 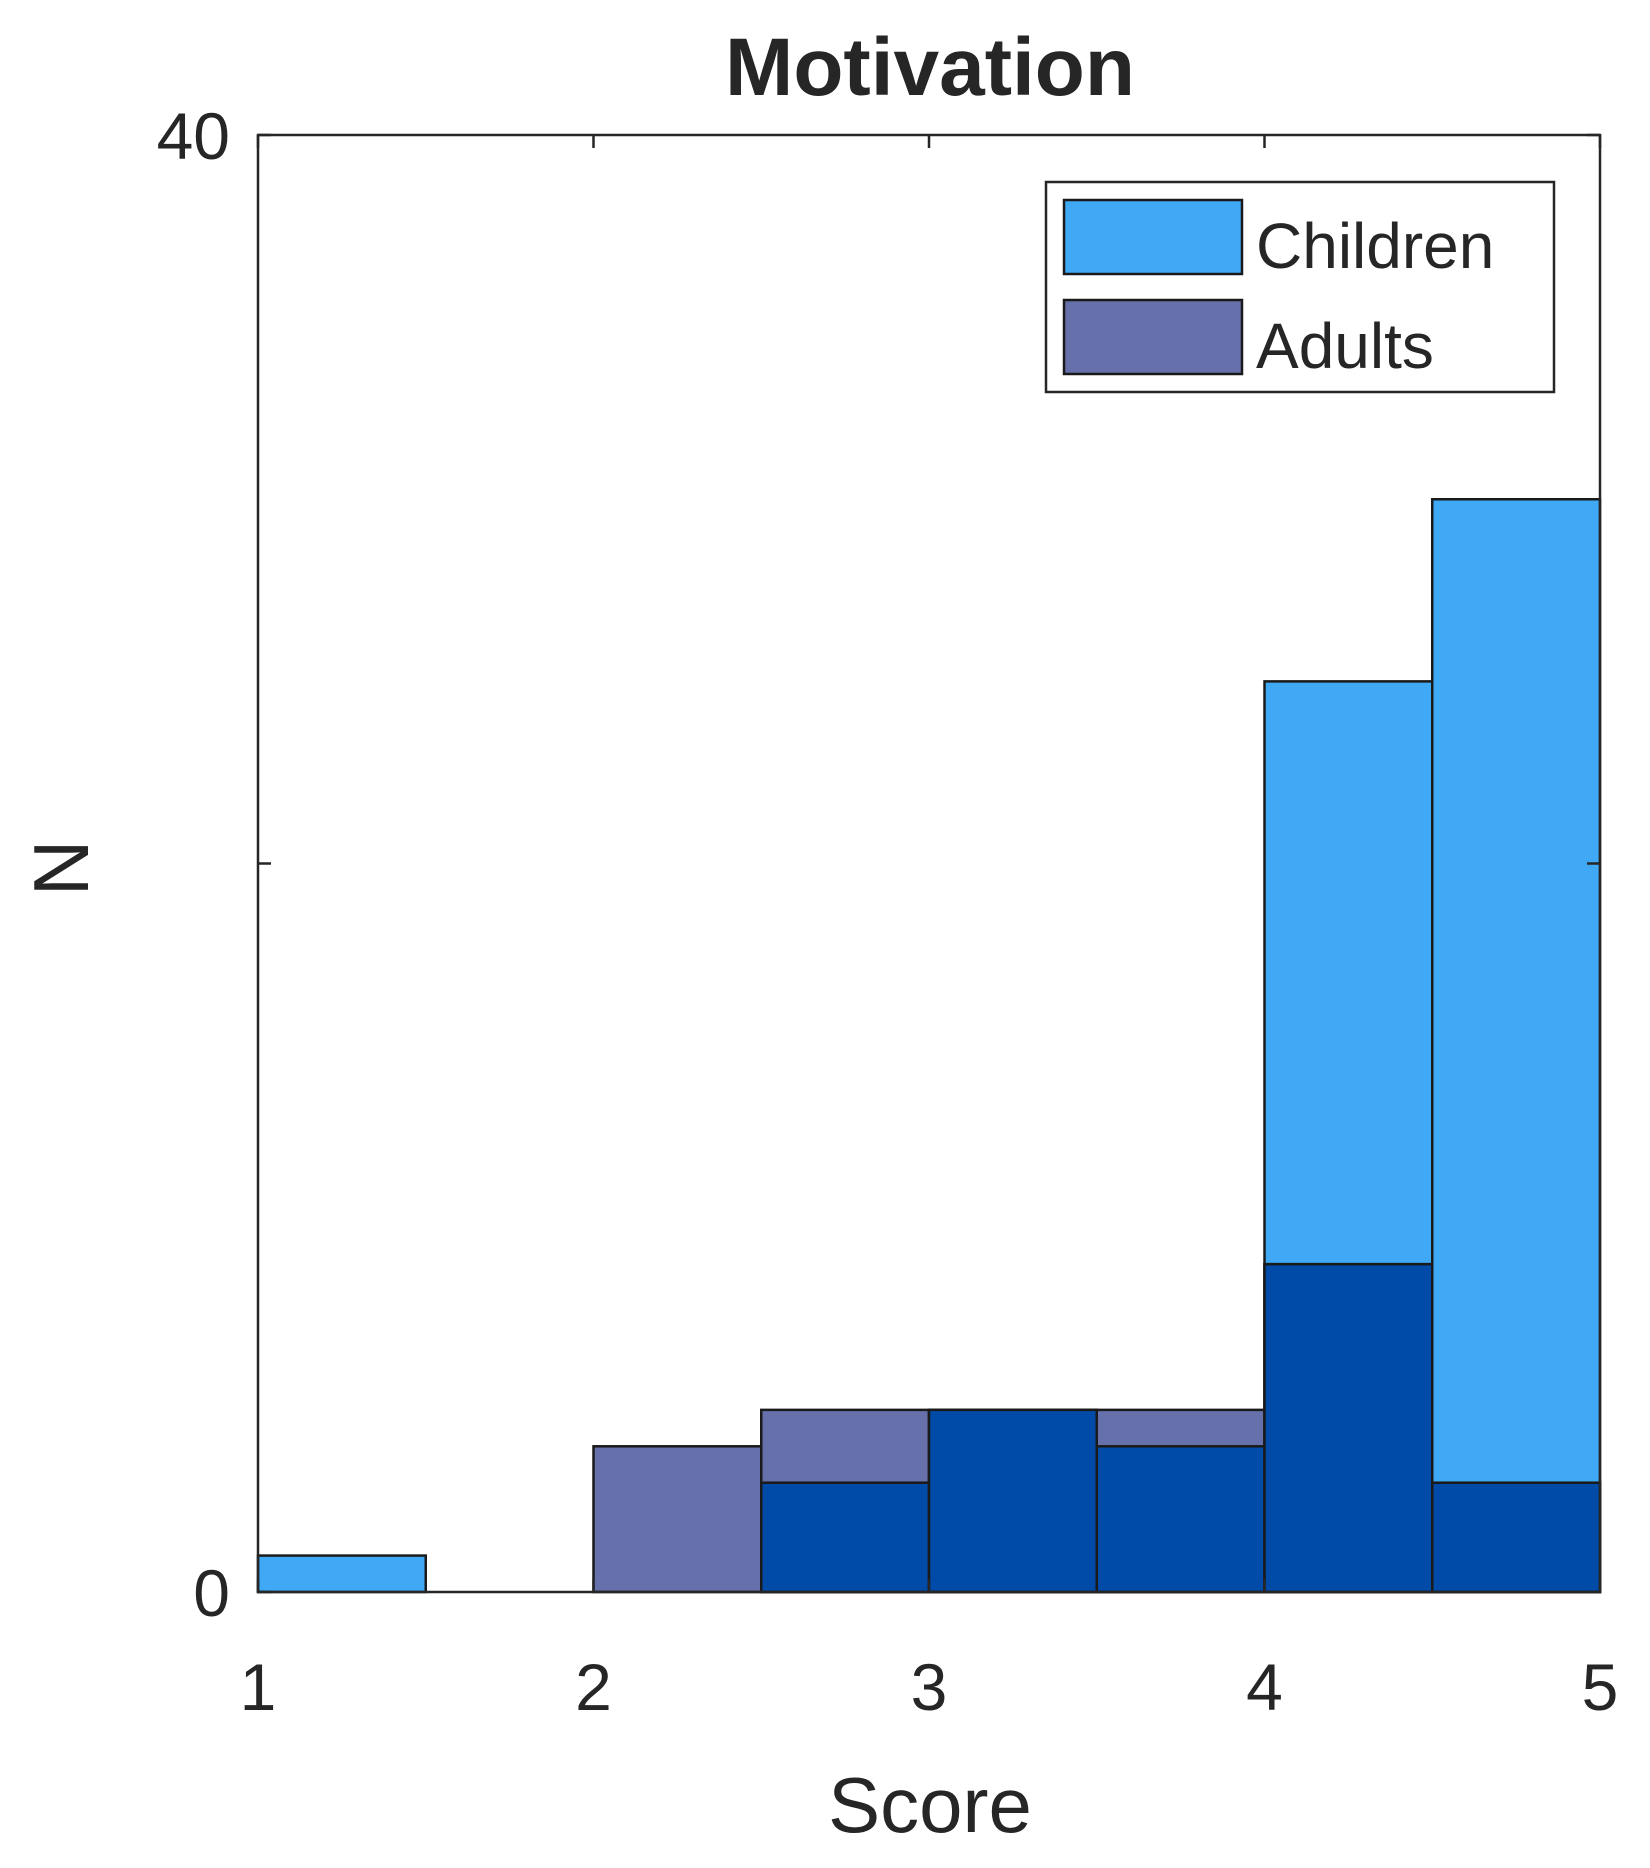 I want to click on x-tick-label: 5, so click(x=1600, y=1687).